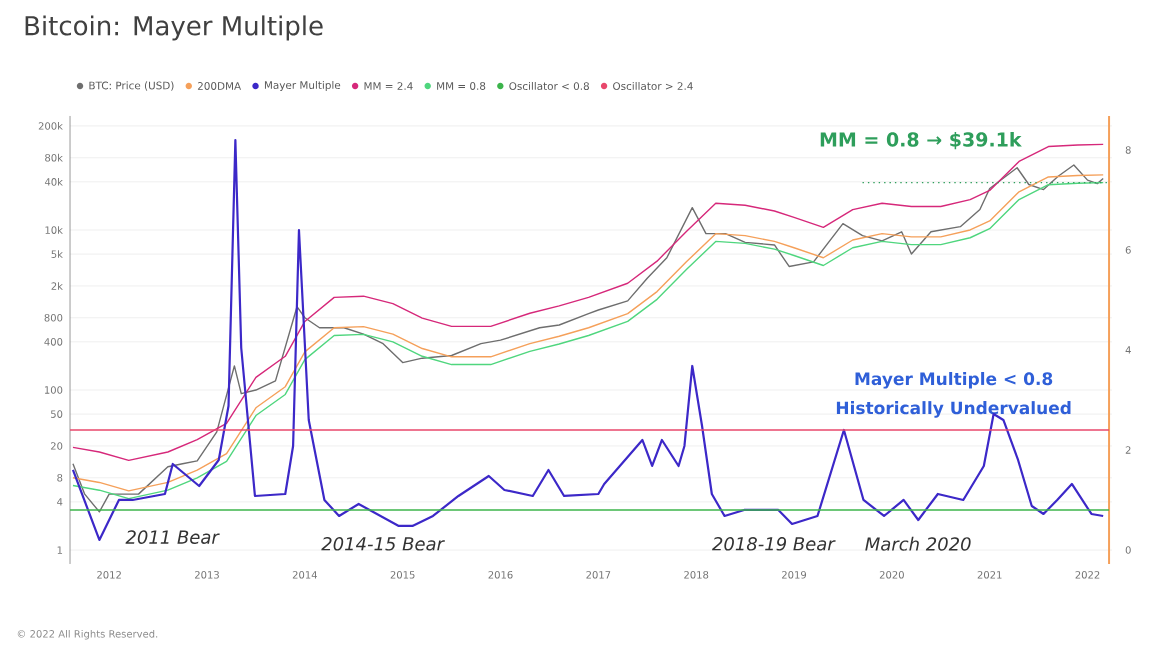 The height and width of the screenshot is (652, 1172). I want to click on annotation: Mayer Multiple < 0.8, so click(954, 380).